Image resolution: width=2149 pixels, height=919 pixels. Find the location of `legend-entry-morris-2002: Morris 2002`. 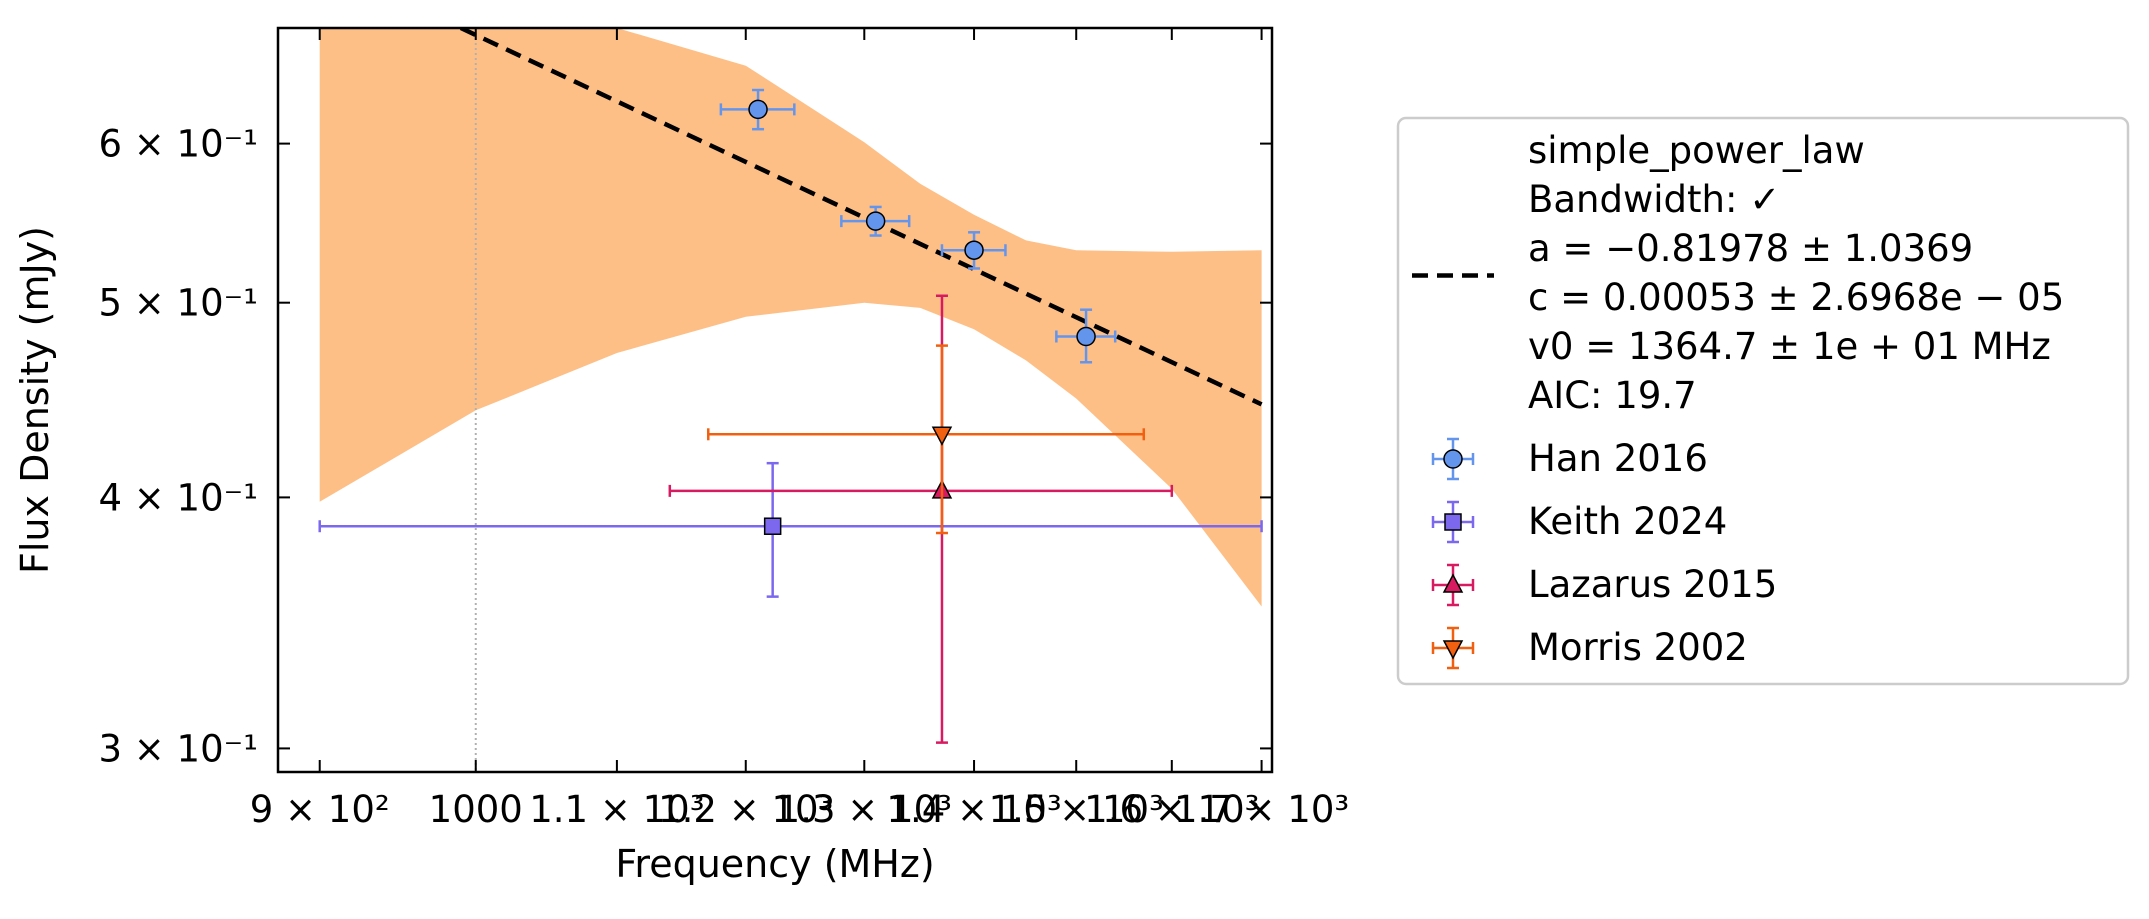

legend-entry-morris-2002: Morris 2002 is located at coordinates (1589, 648).